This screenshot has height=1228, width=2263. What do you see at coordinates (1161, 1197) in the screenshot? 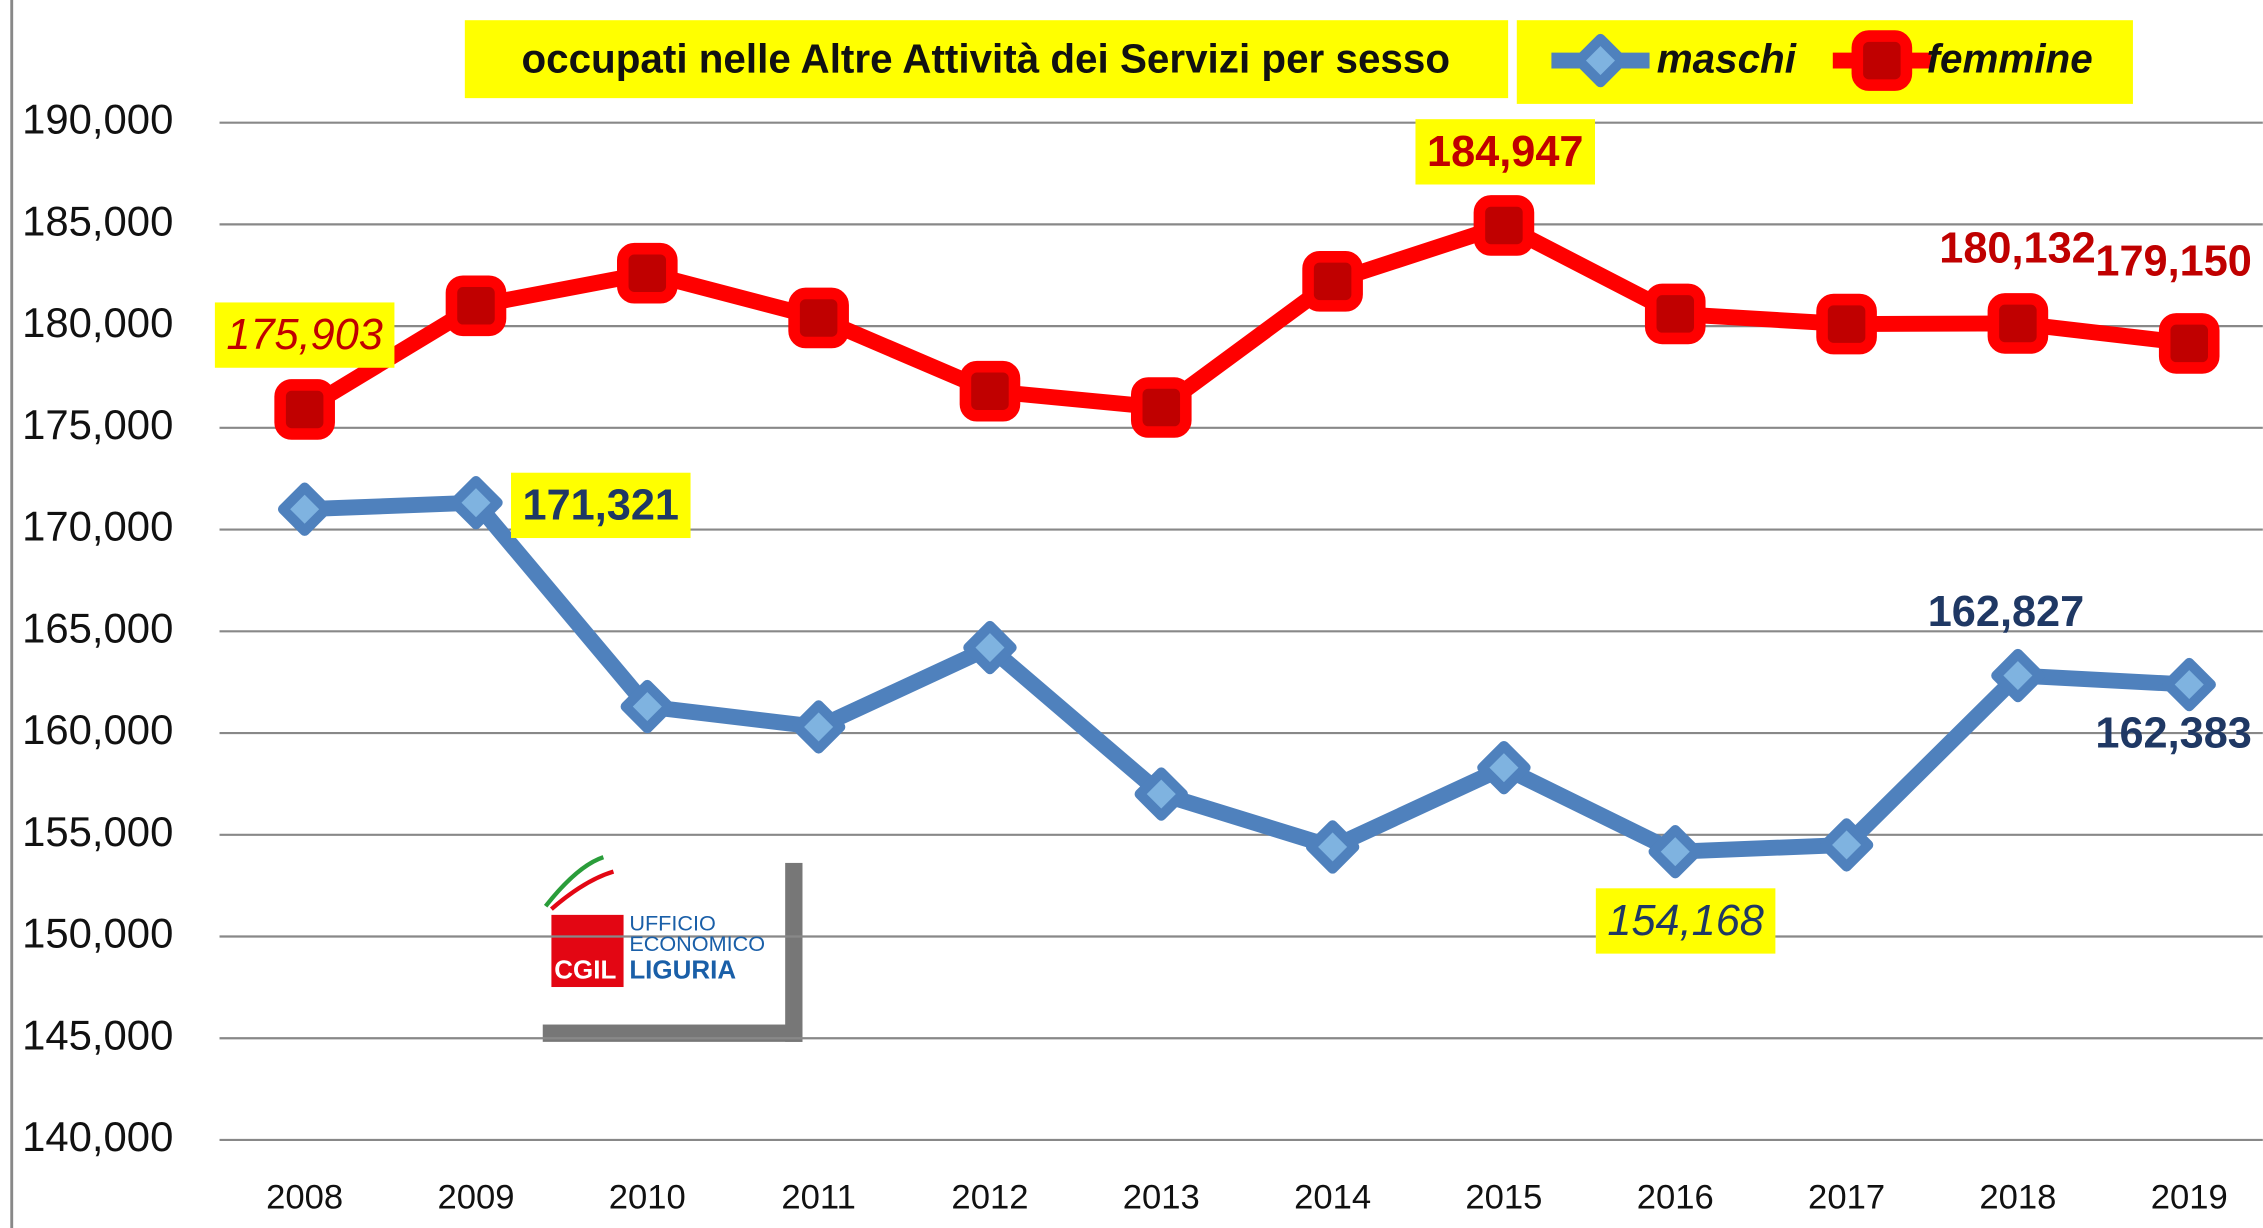
I see `x-tick-label: 2013` at bounding box center [1161, 1197].